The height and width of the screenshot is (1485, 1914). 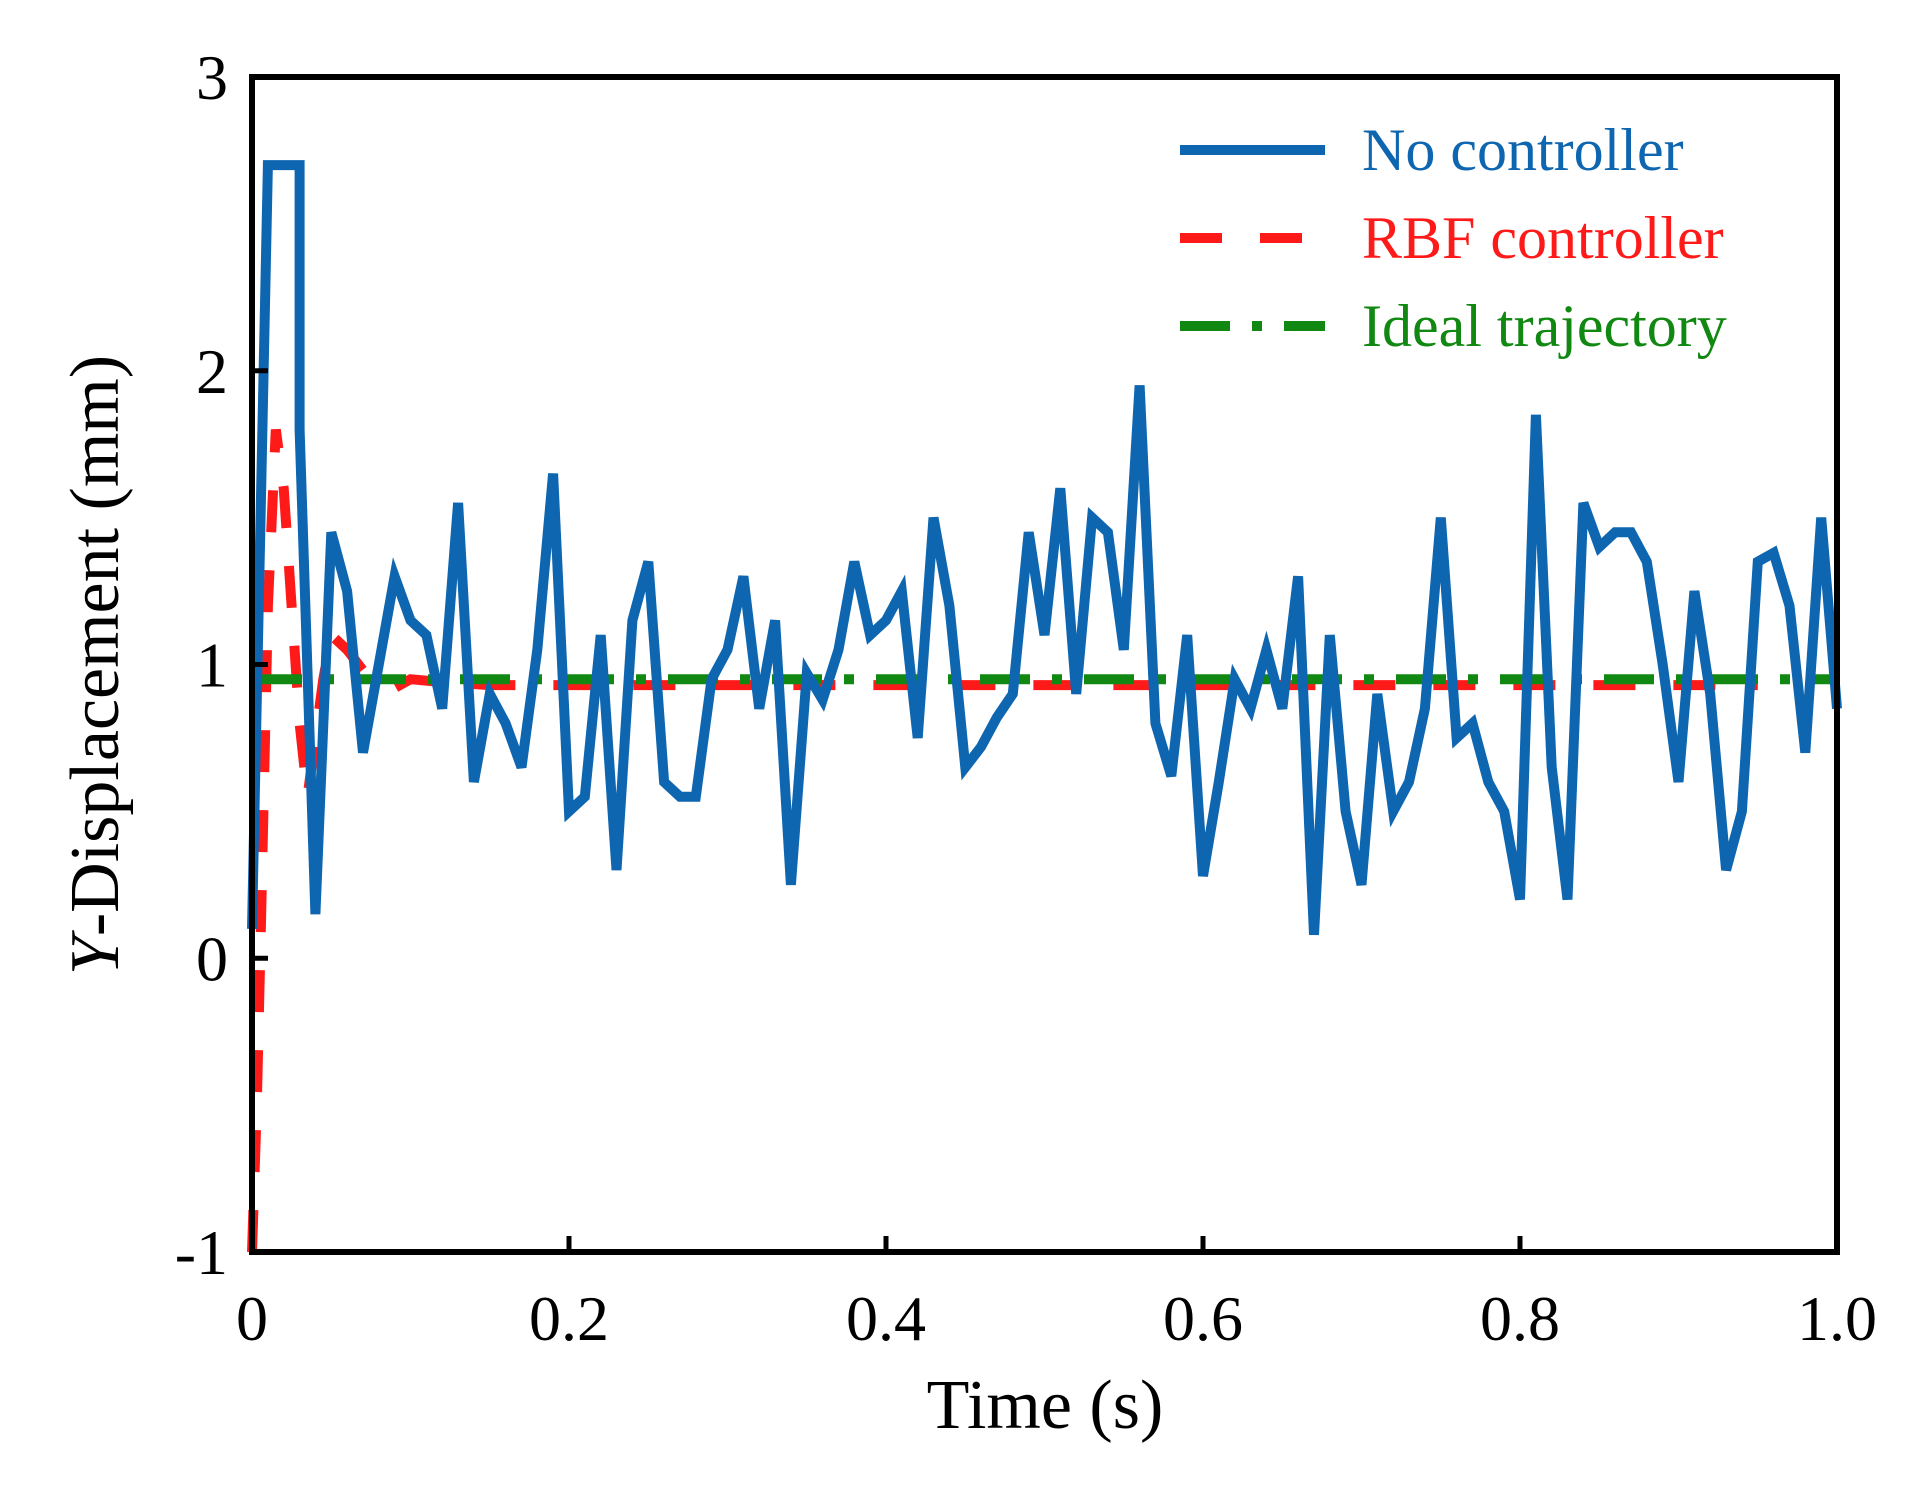 I want to click on y-axis-title: Y-Displacement (mm), so click(x=95, y=665).